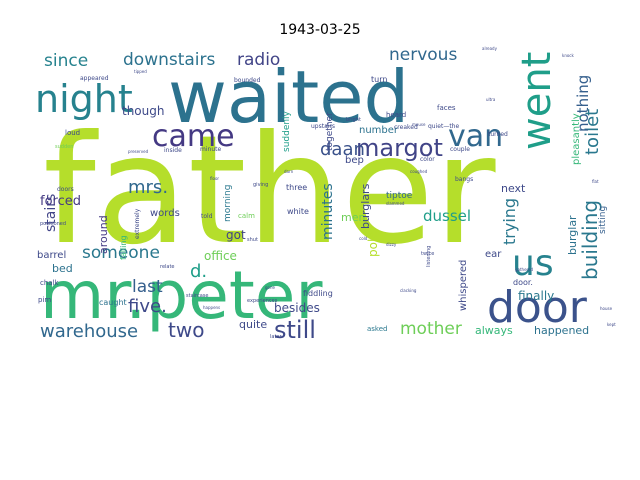 The width and height of the screenshot is (640, 480). I want to click on word-bed: bed, so click(62, 268).